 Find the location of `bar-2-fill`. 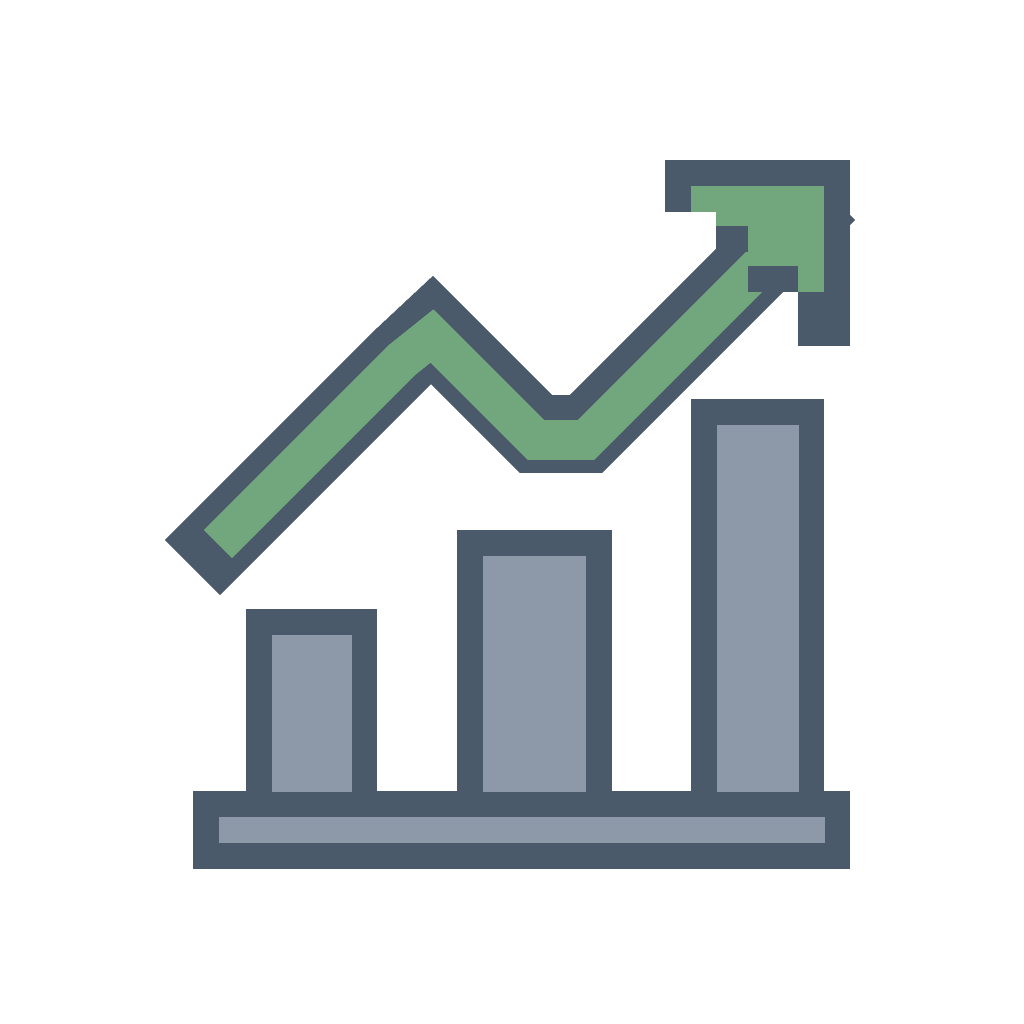

bar-2-fill is located at coordinates (534, 674).